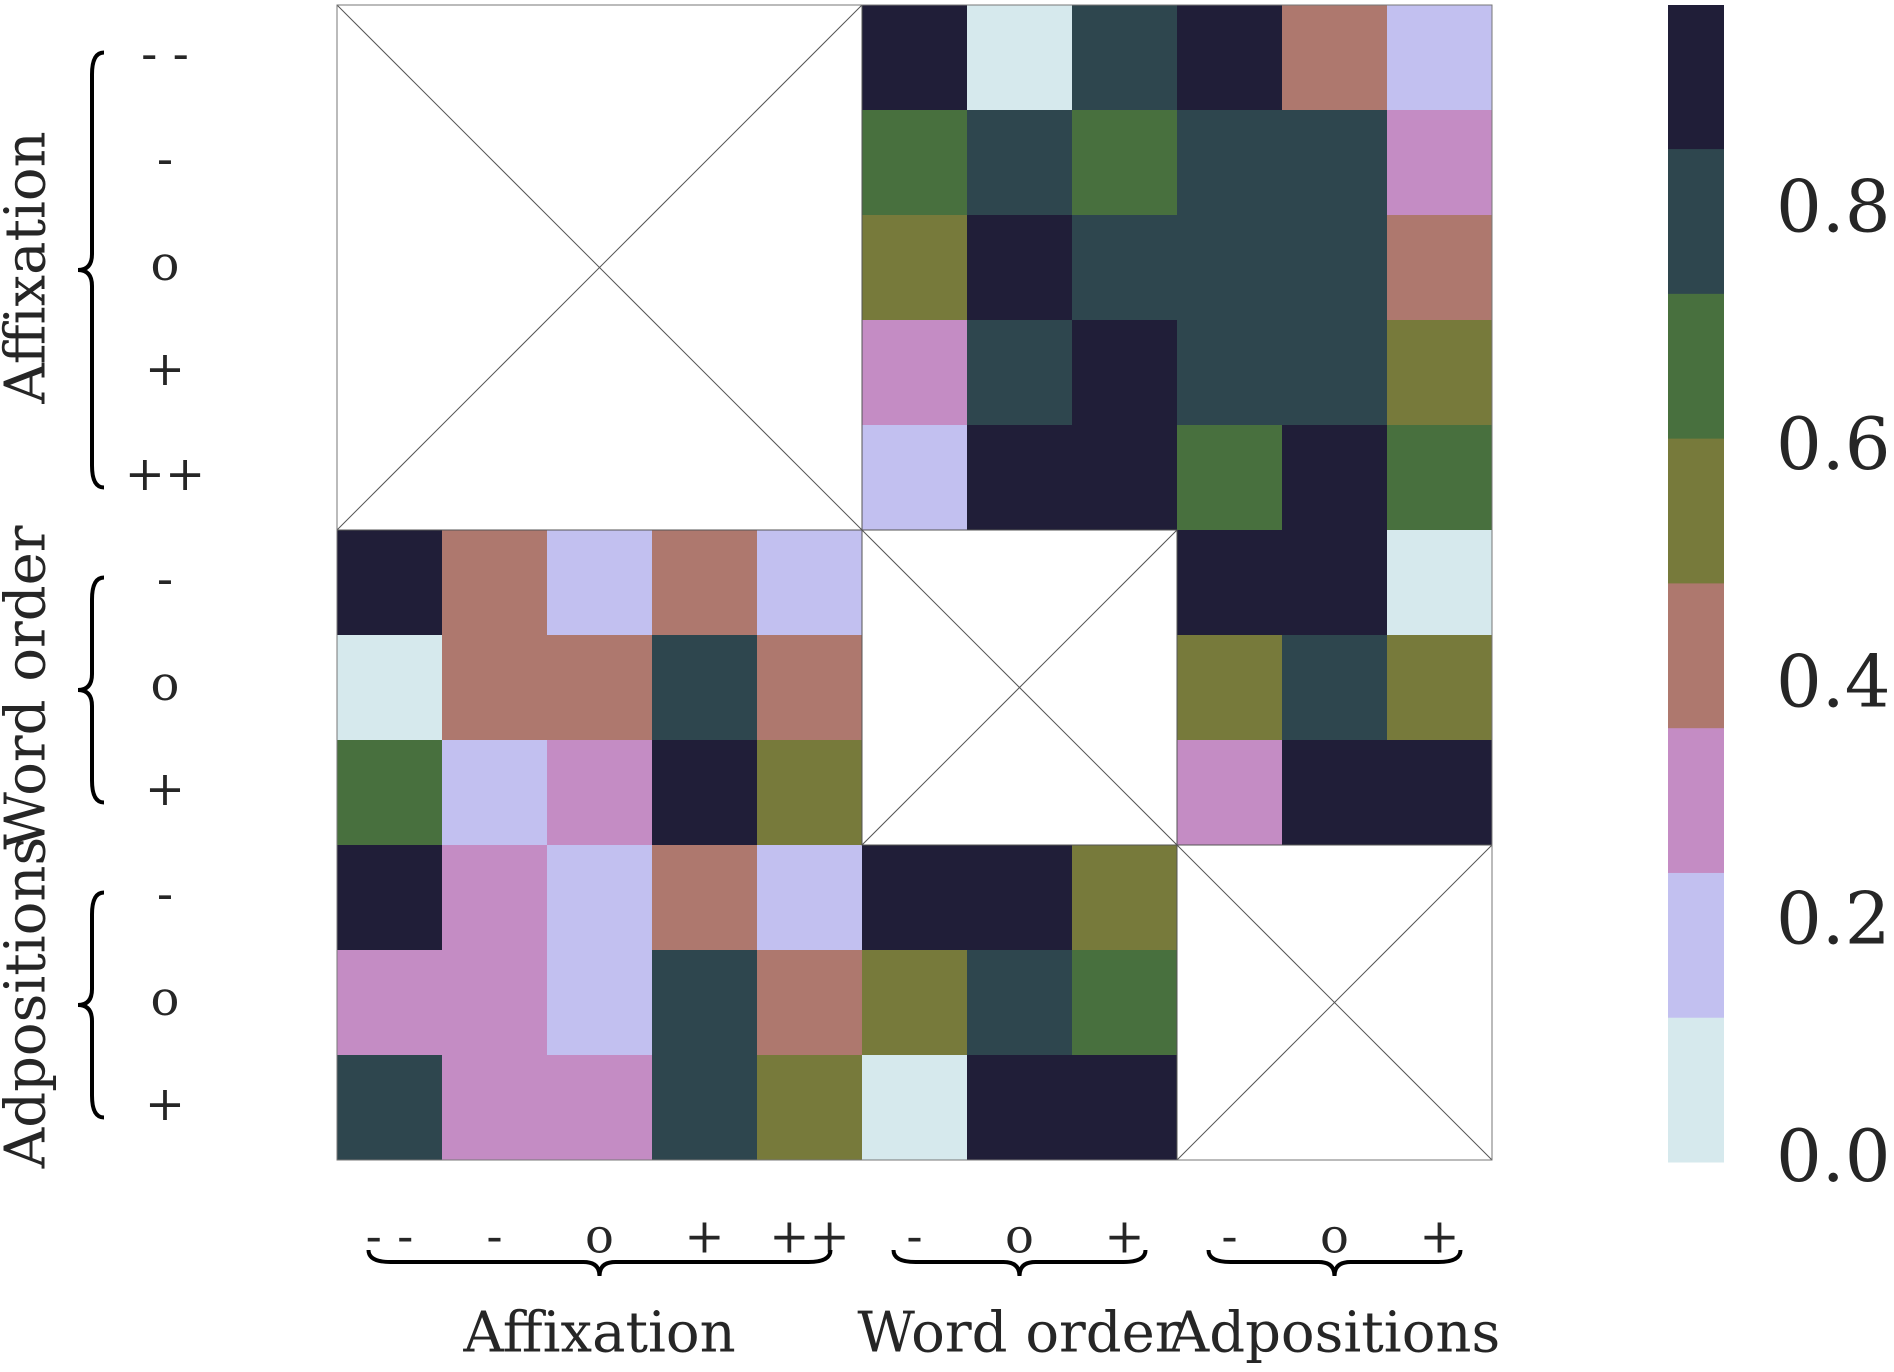 Image resolution: width=1894 pixels, height=1372 pixels. Describe the element at coordinates (165, 474) in the screenshot. I see `y-tick-label: ++` at that location.